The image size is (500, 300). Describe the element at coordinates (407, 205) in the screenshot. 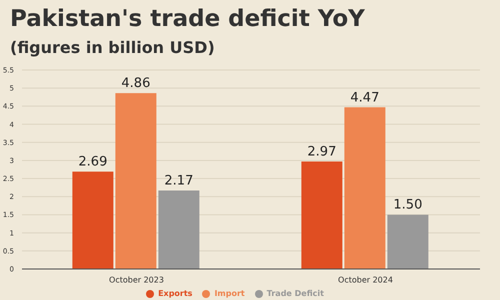

I see `data-label: 1.50` at that location.